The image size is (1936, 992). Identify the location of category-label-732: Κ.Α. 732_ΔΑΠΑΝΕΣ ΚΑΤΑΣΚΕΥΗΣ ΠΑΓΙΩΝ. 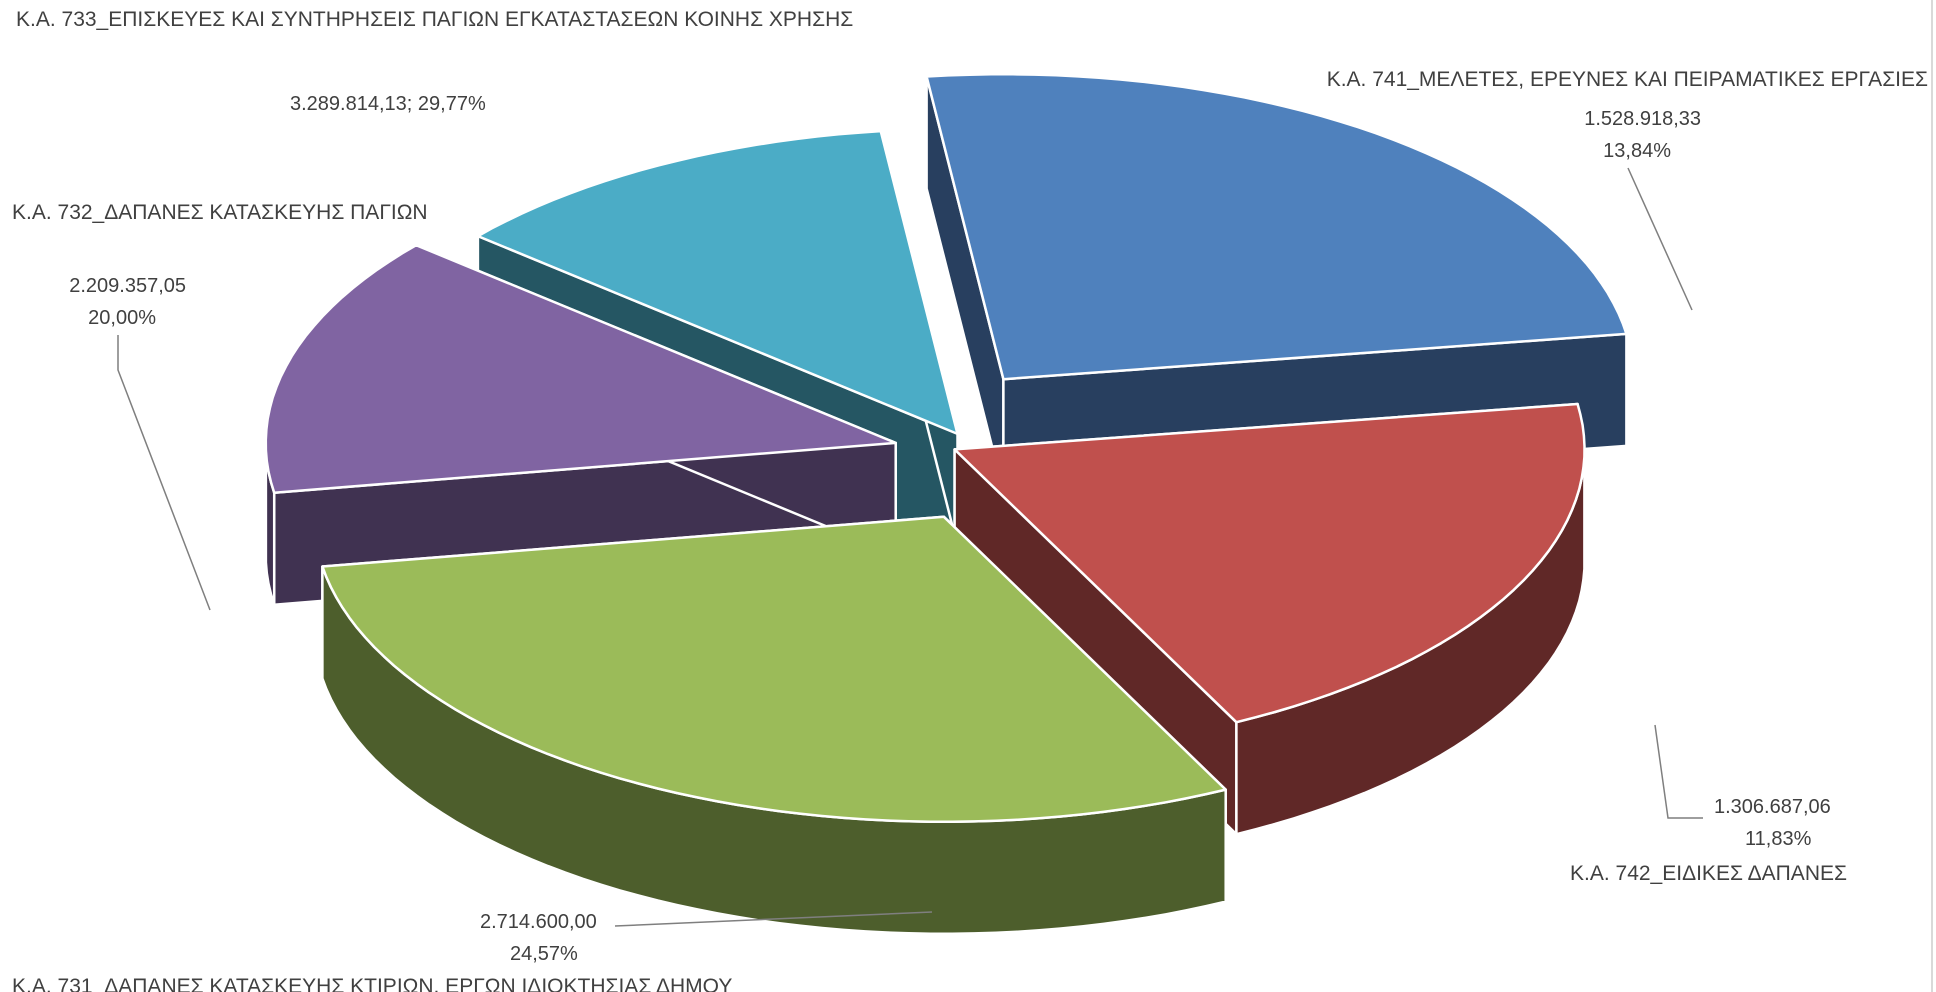
(220, 212).